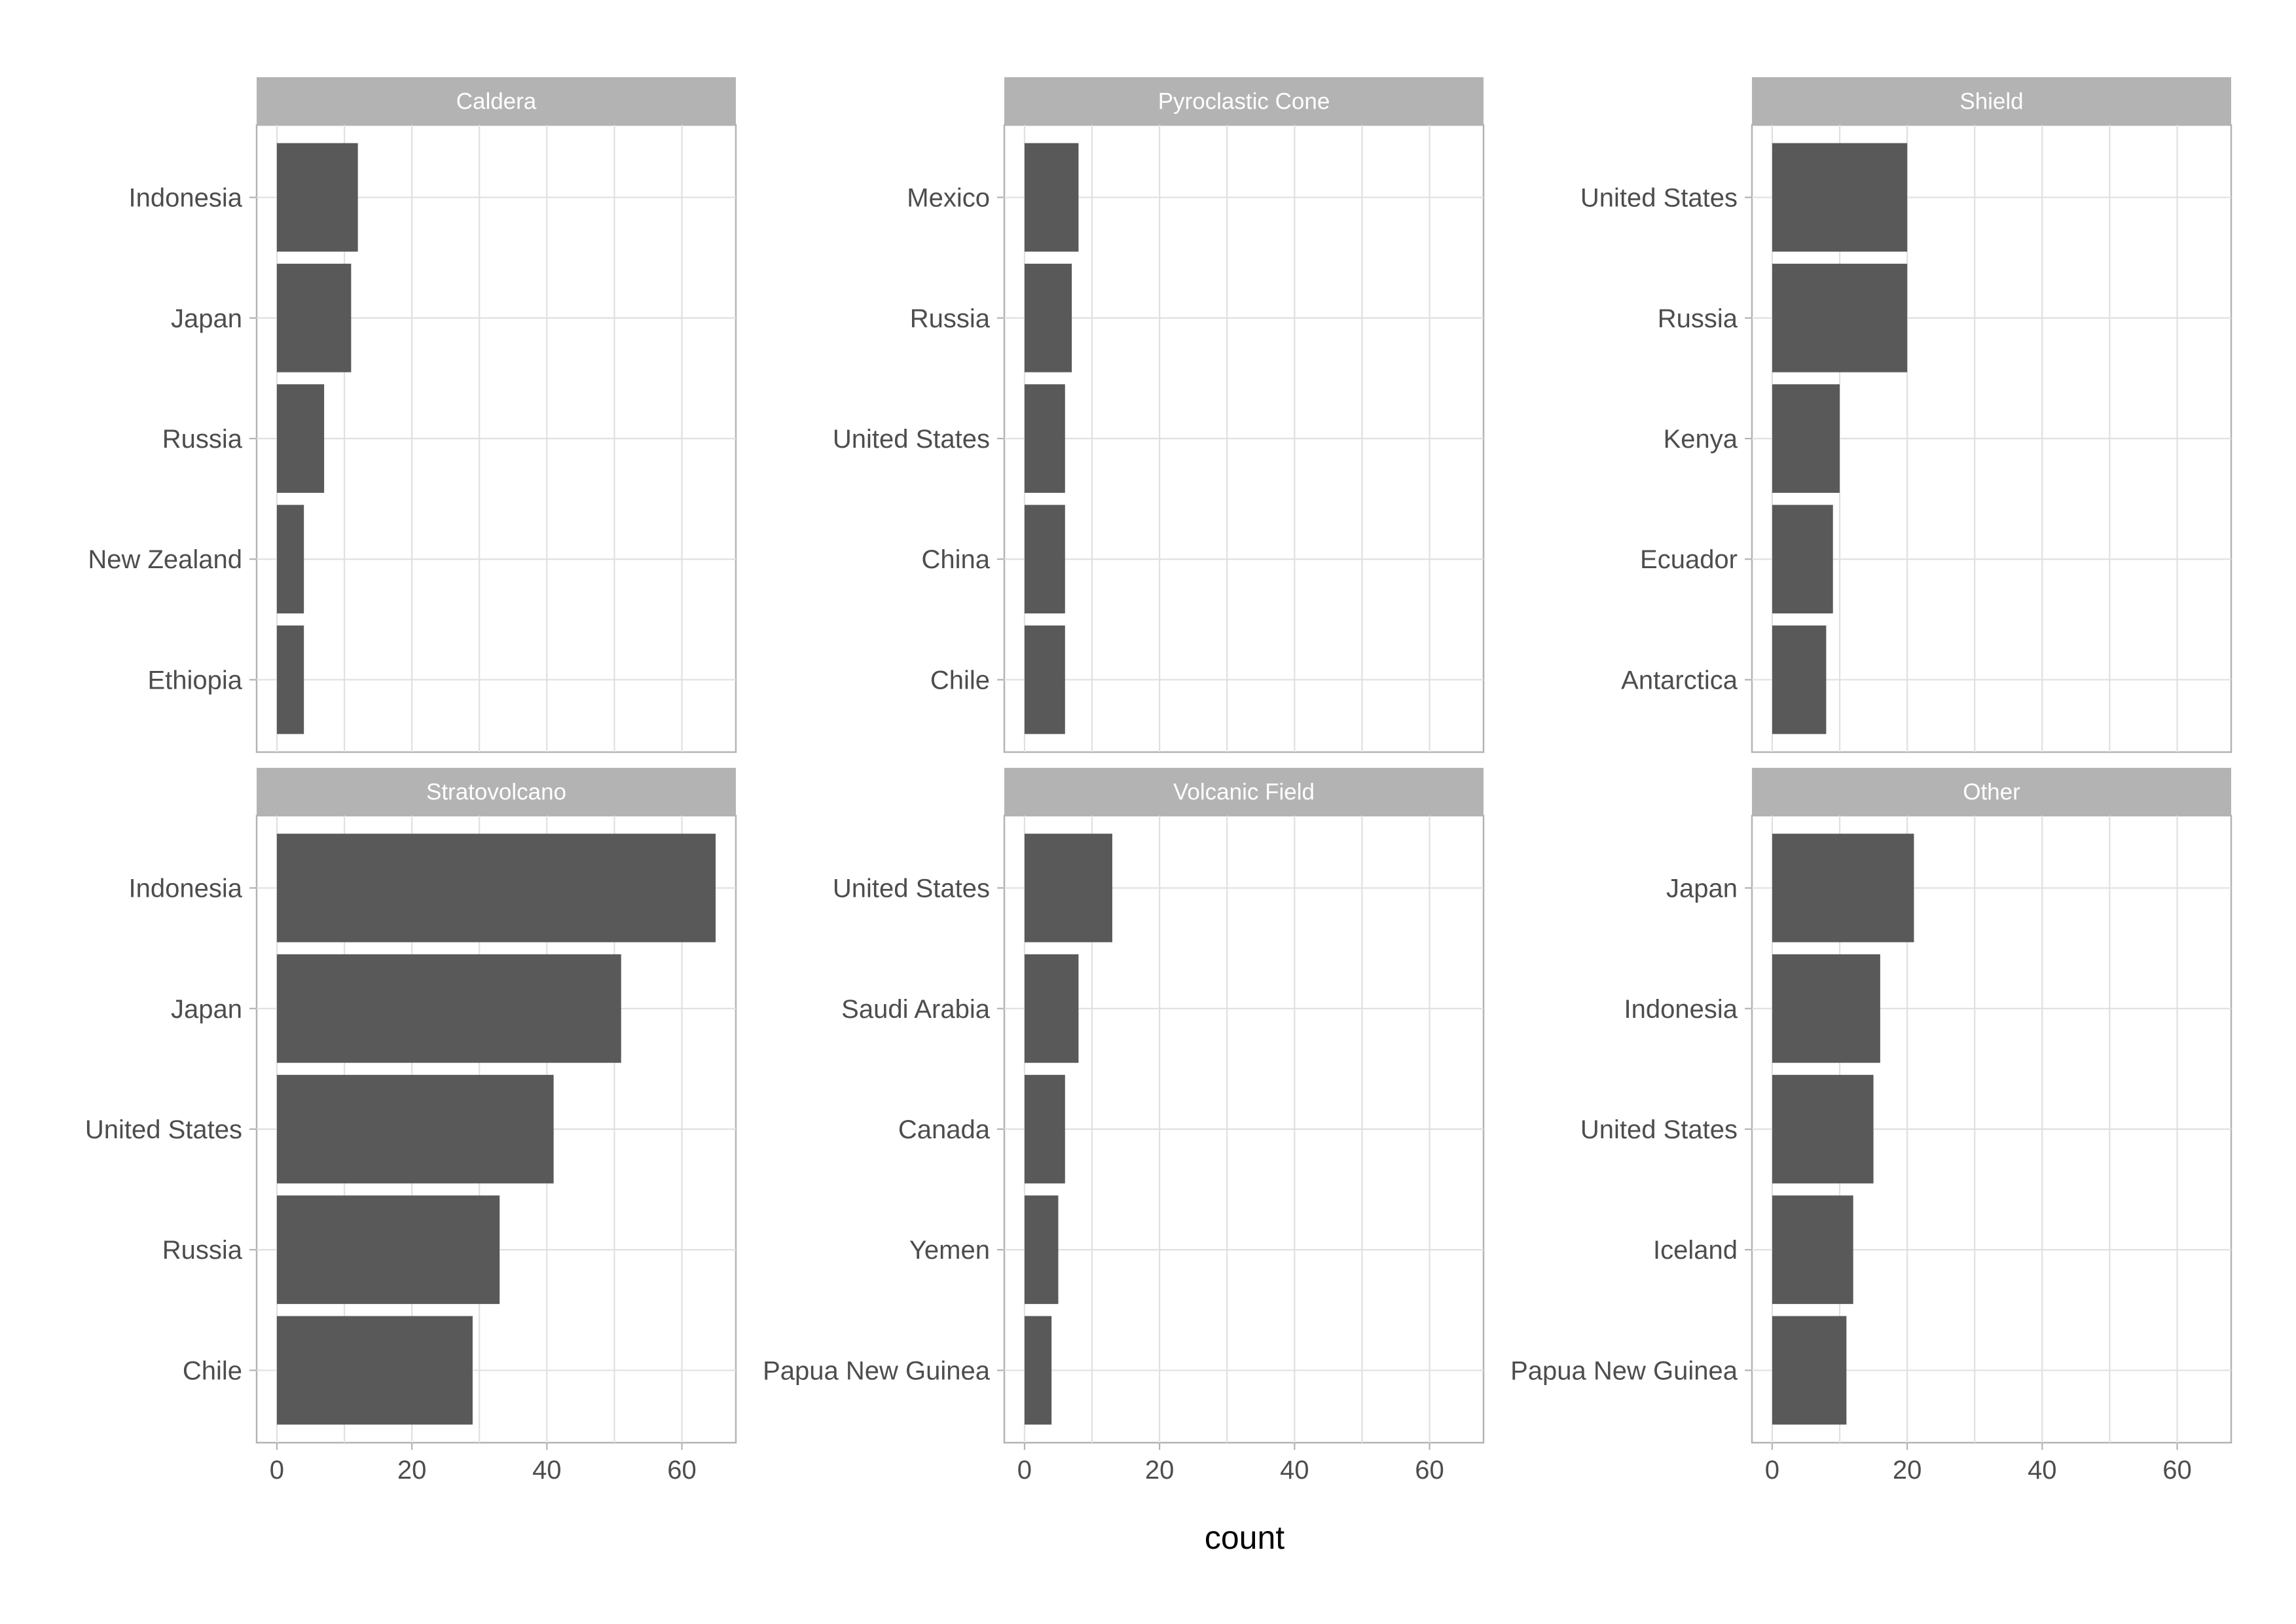  I want to click on y-tick-label: Yemen, so click(949, 1250).